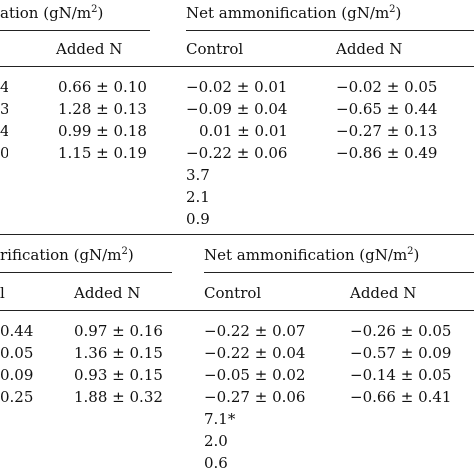 The height and width of the screenshot is (474, 474). I want to click on bottom-group1-rule, so click(86, 272).